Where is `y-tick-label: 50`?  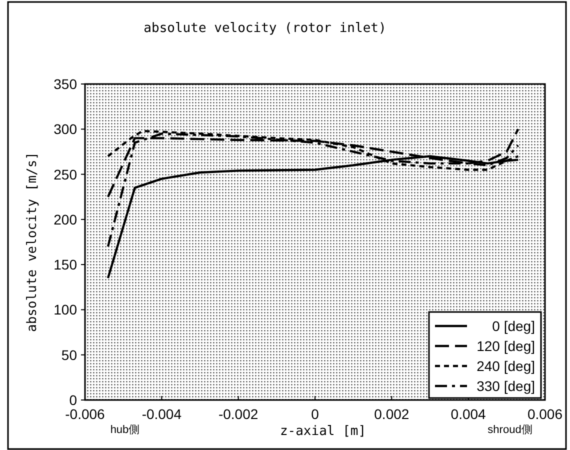 y-tick-label: 50 is located at coordinates (69, 354).